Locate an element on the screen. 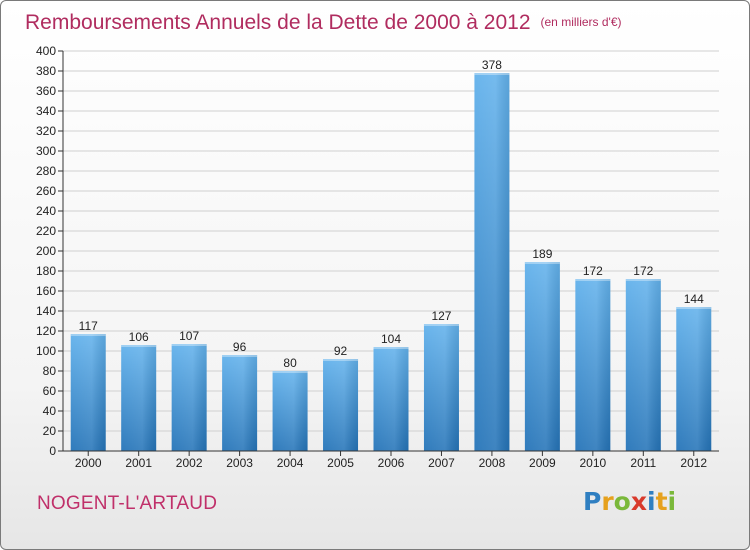 The image size is (750, 550). y-tick-label: 120 is located at coordinates (46, 331).